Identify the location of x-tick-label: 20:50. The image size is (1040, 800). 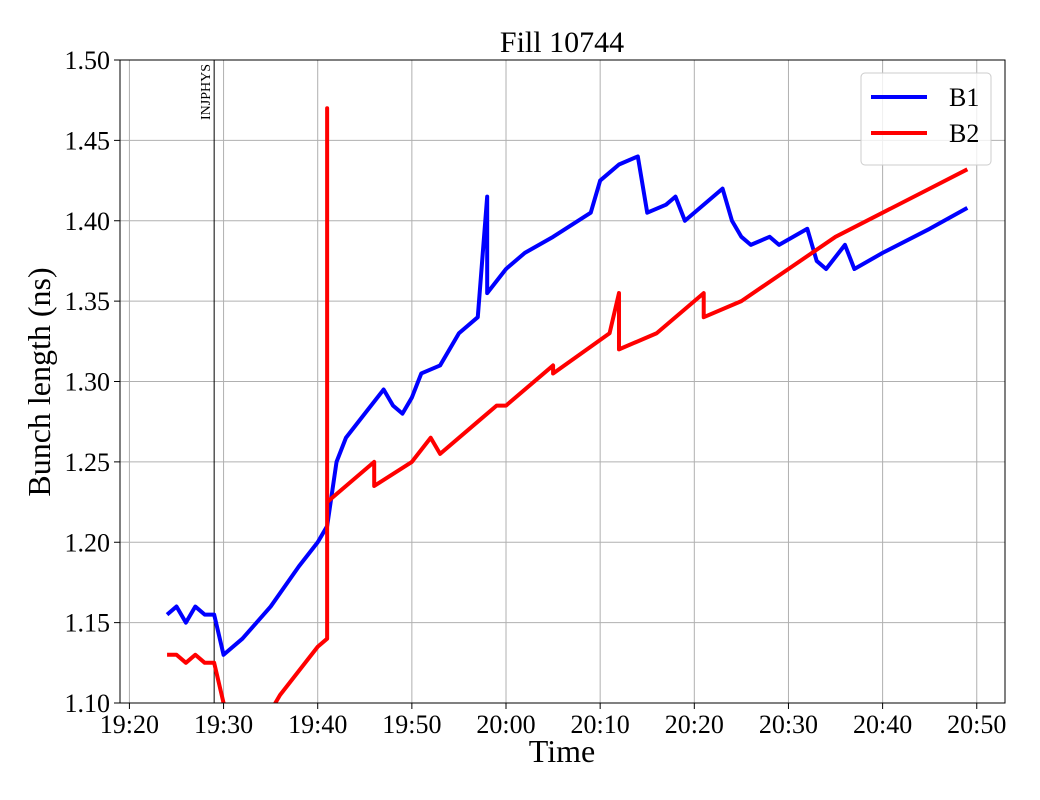
(976, 724).